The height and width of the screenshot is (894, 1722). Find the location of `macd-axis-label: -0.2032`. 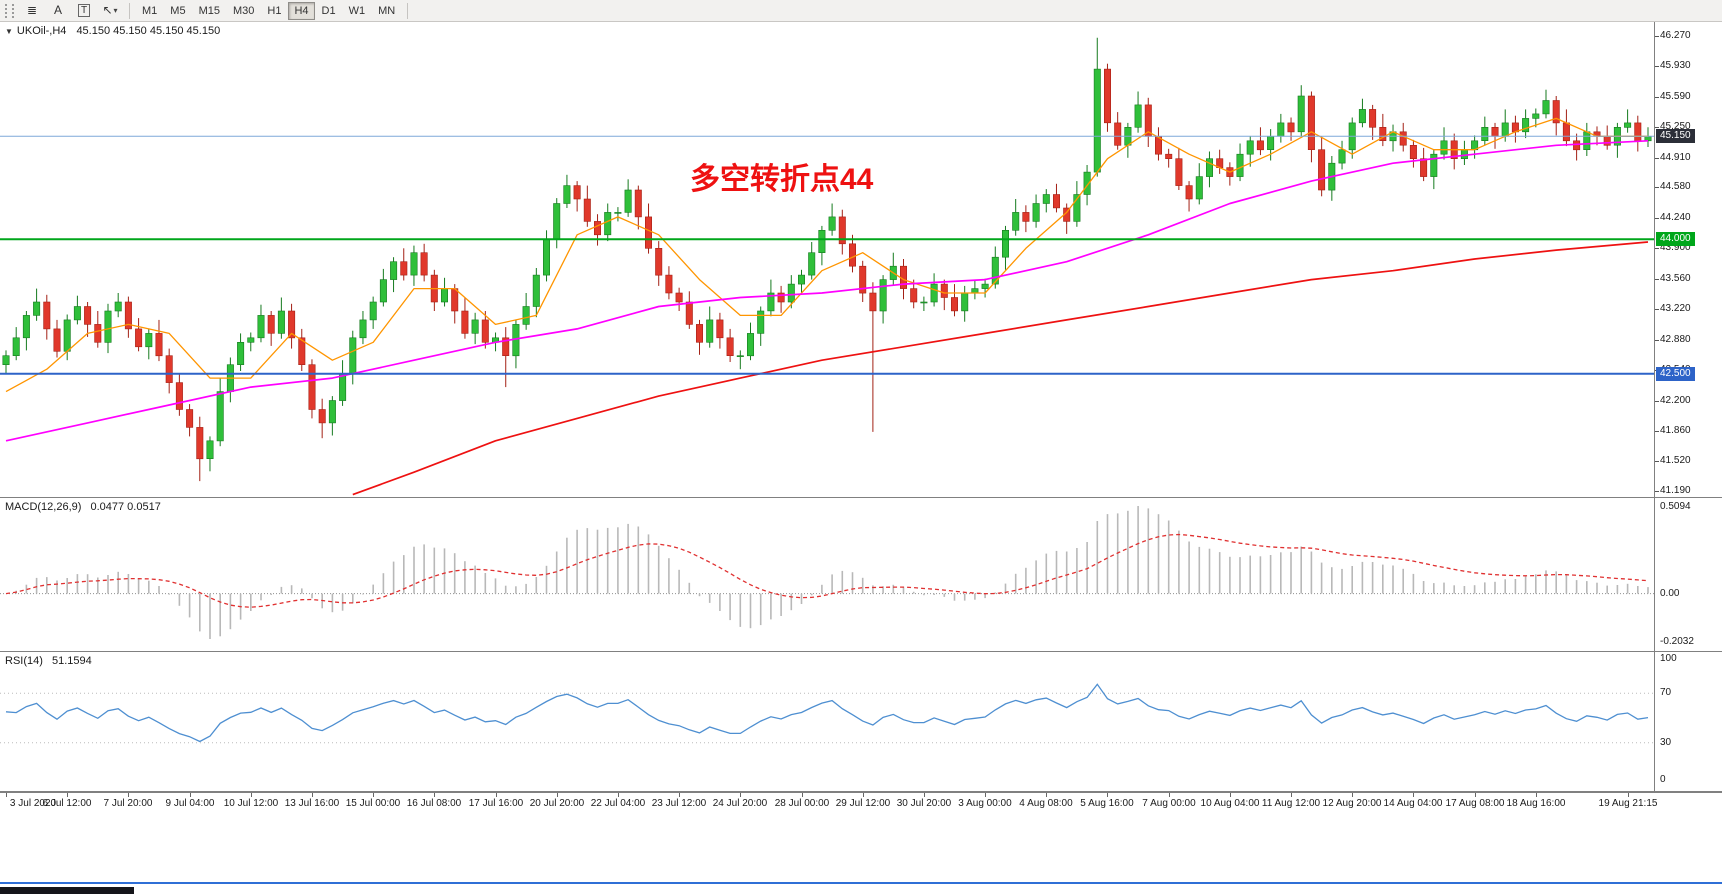

macd-axis-label: -0.2032 is located at coordinates (1677, 641).